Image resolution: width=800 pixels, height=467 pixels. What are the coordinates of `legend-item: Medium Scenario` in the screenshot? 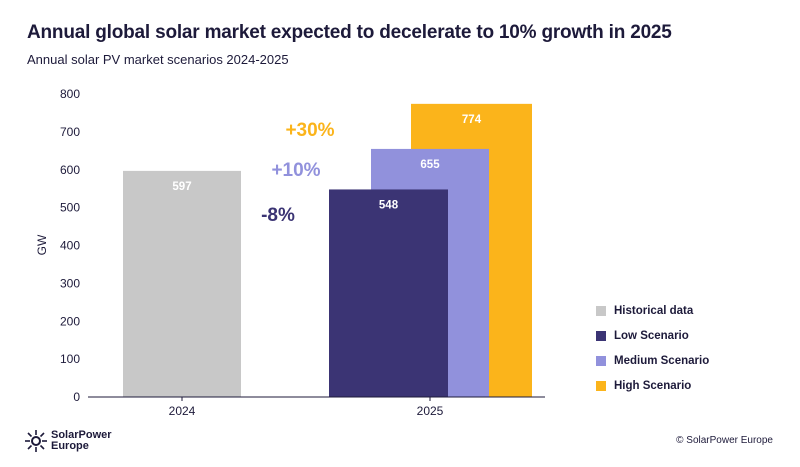 It's located at (652, 360).